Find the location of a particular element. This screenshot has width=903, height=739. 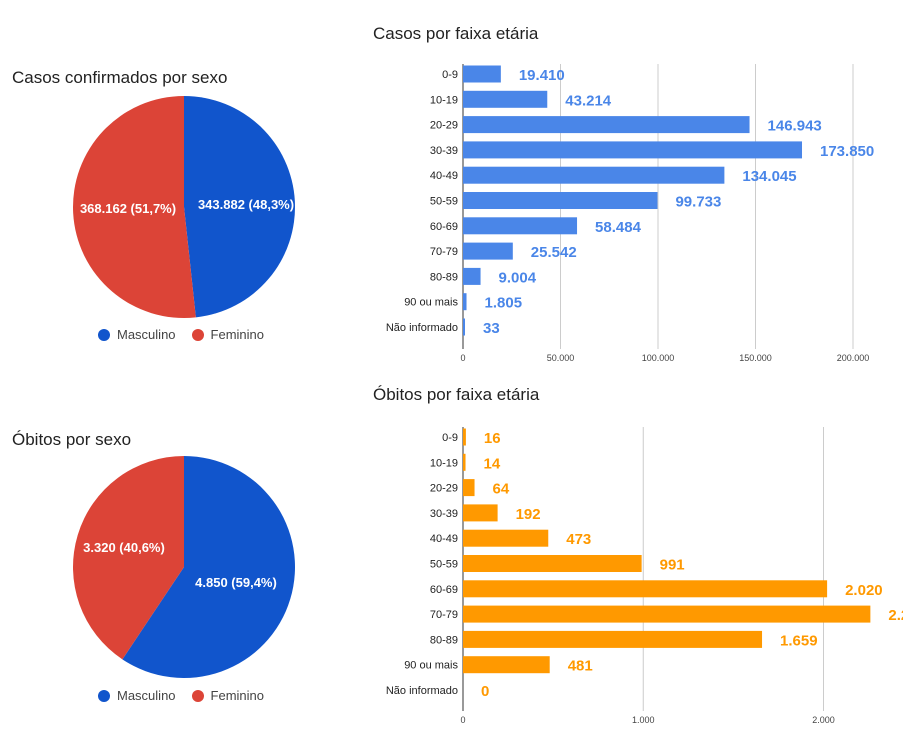

legend-item-feminino: Feminino is located at coordinates (227, 334).